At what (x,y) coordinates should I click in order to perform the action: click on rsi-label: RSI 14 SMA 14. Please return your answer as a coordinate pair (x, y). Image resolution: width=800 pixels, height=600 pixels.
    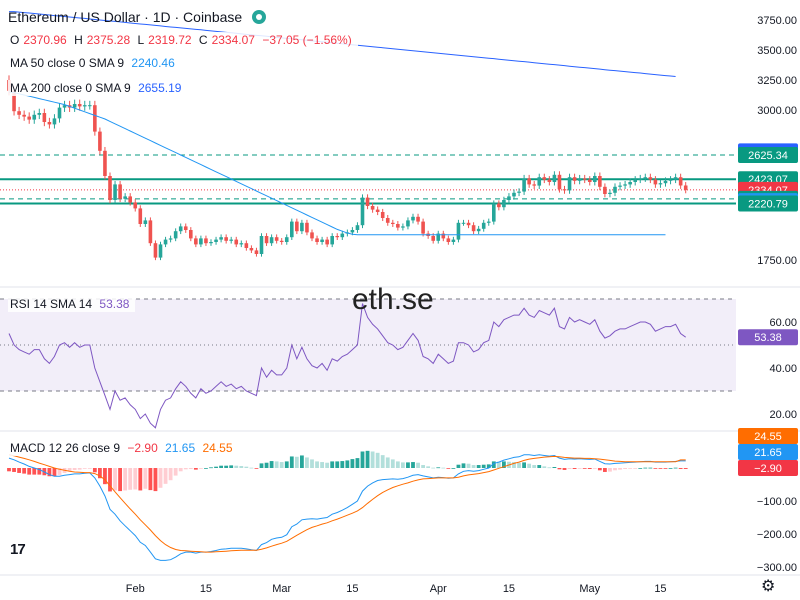
    Looking at the image, I should click on (51, 304).